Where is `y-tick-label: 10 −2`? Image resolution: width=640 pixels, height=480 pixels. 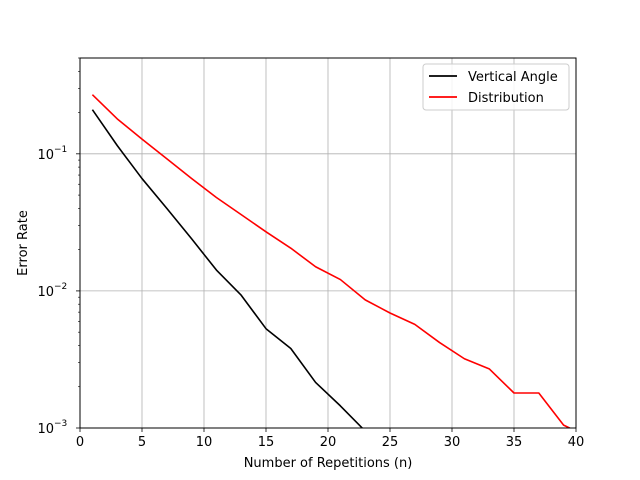 y-tick-label: 10 −2 is located at coordinates (52, 291).